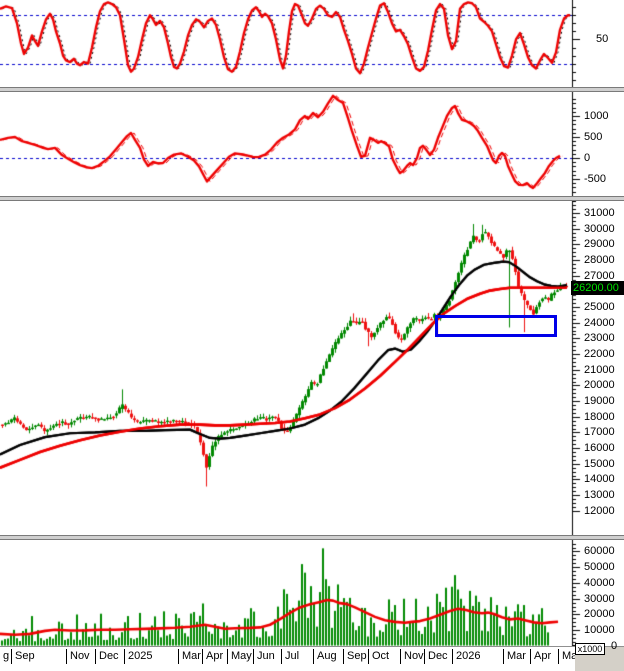 This screenshot has height=671, width=624. I want to click on stochastic-plot, so click(312, 43).